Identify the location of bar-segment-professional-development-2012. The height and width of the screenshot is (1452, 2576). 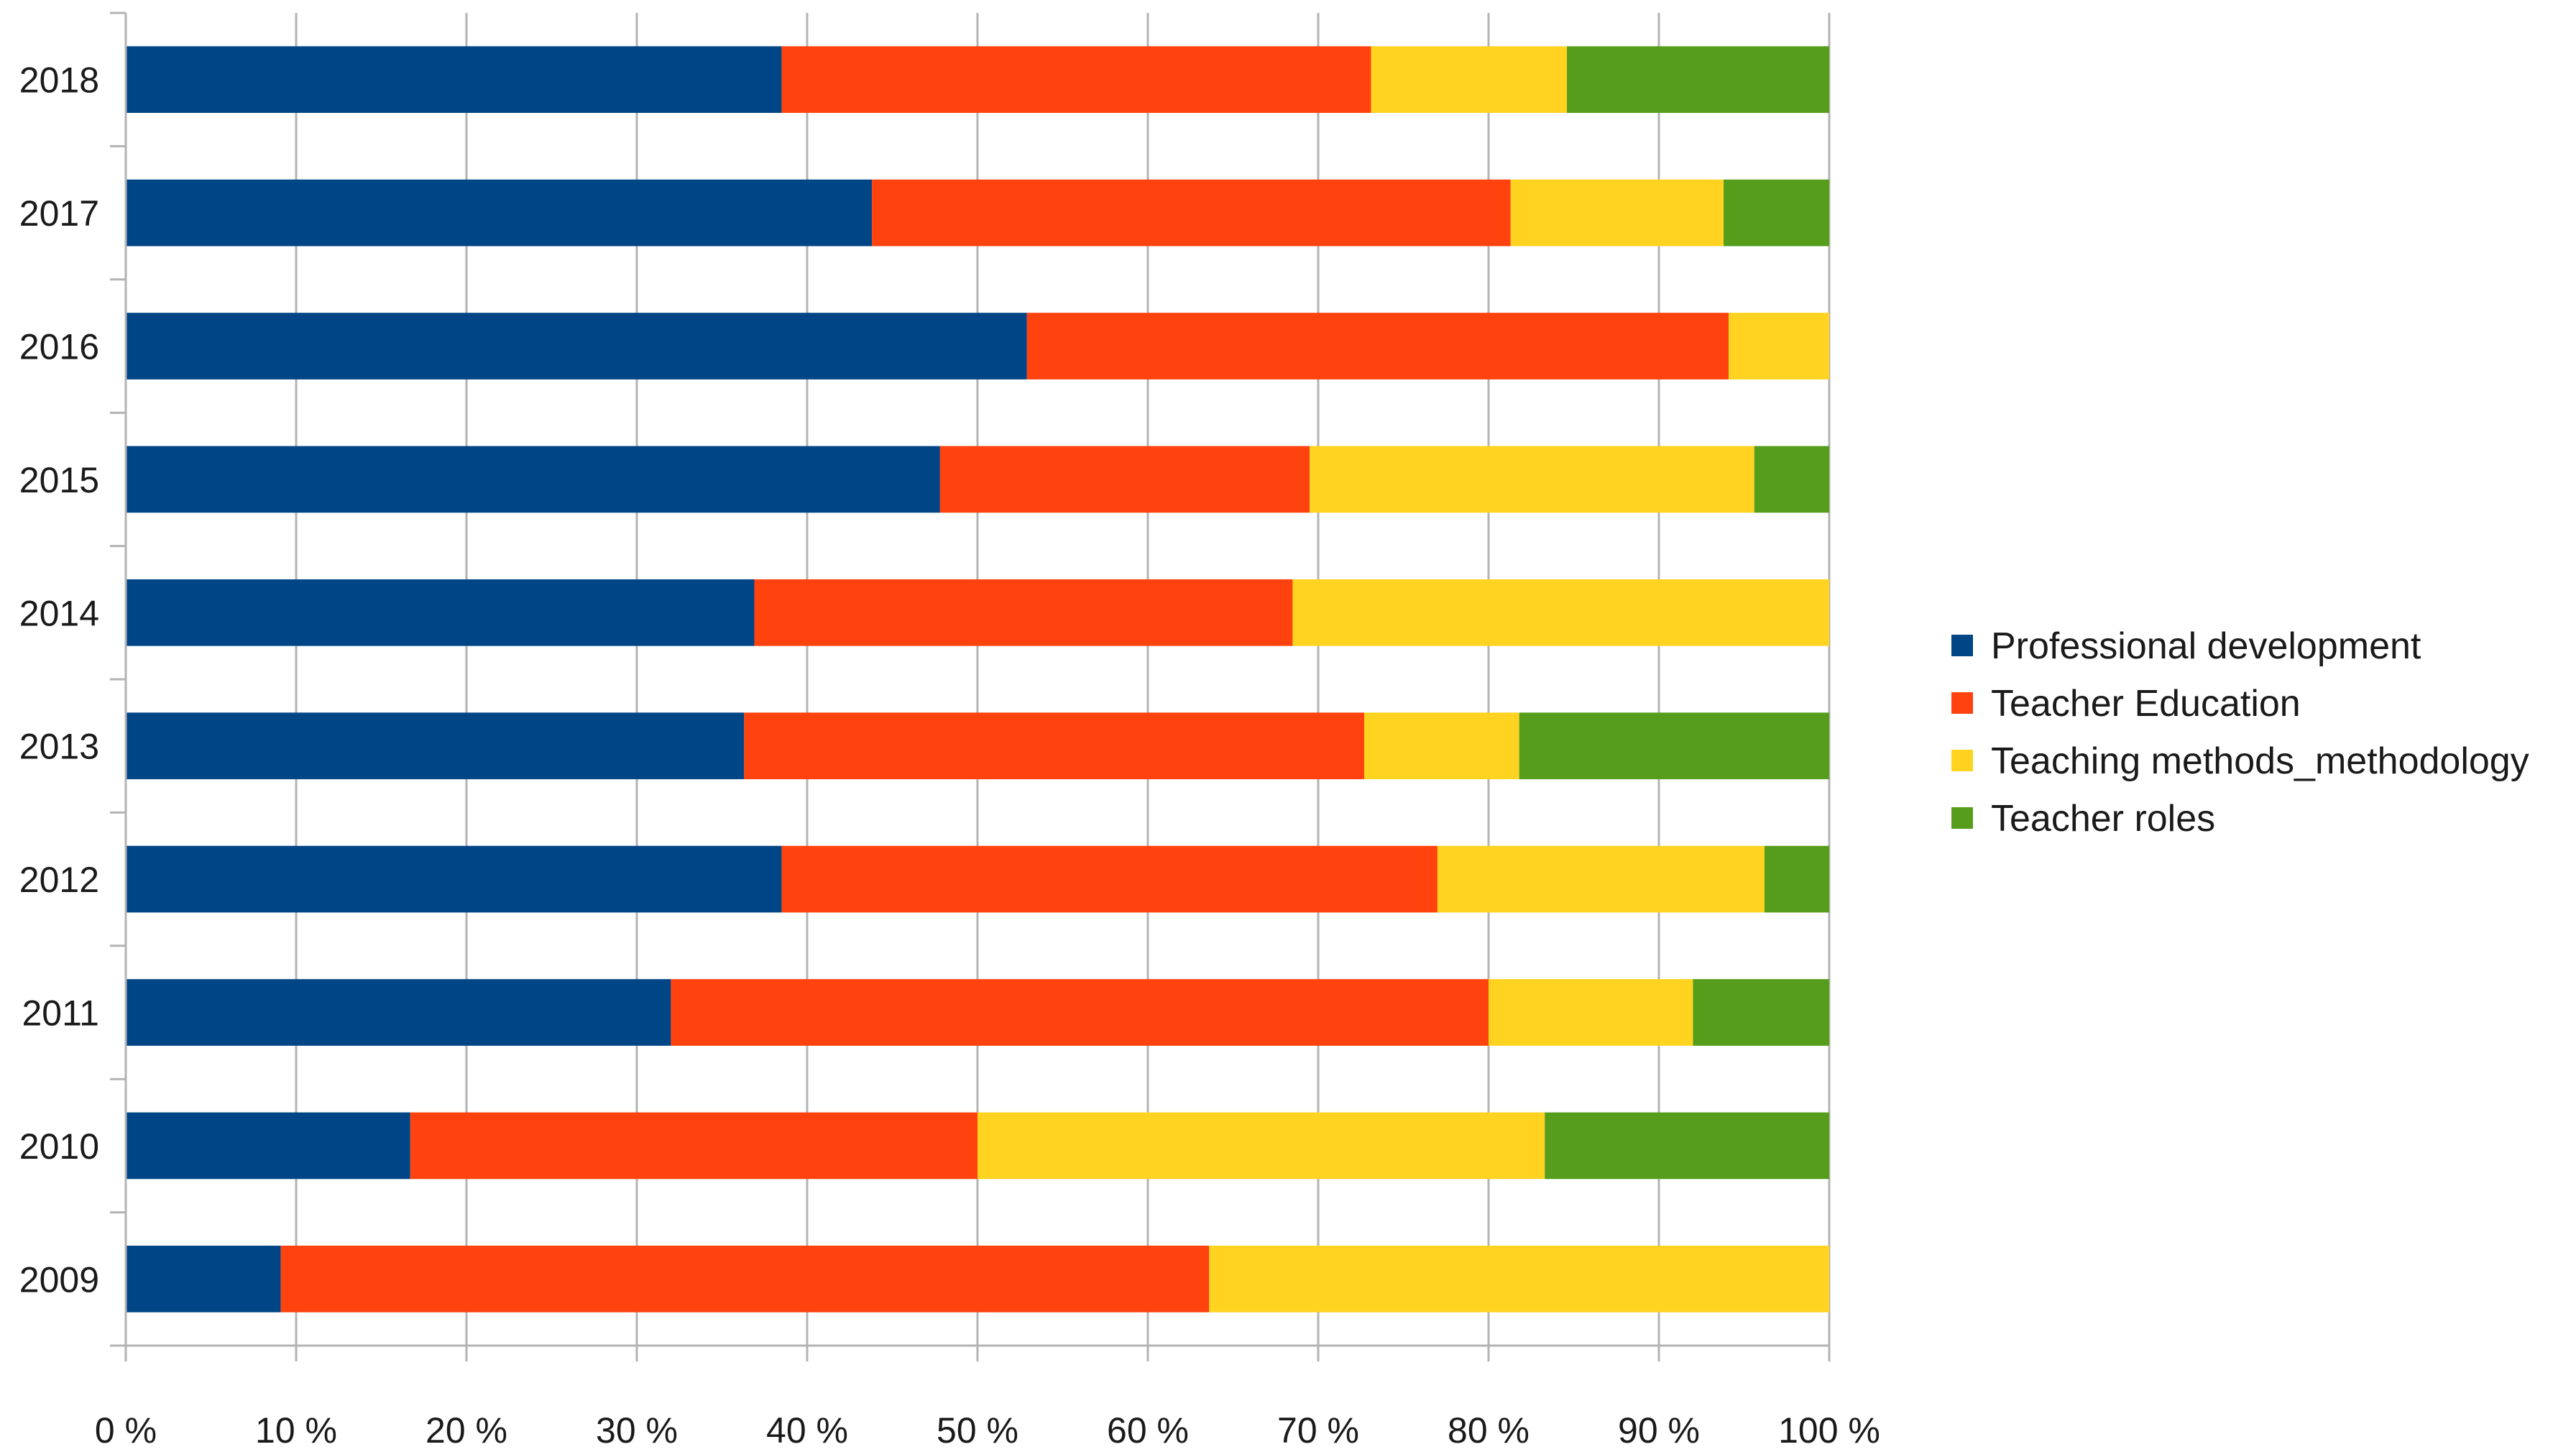
(454, 879).